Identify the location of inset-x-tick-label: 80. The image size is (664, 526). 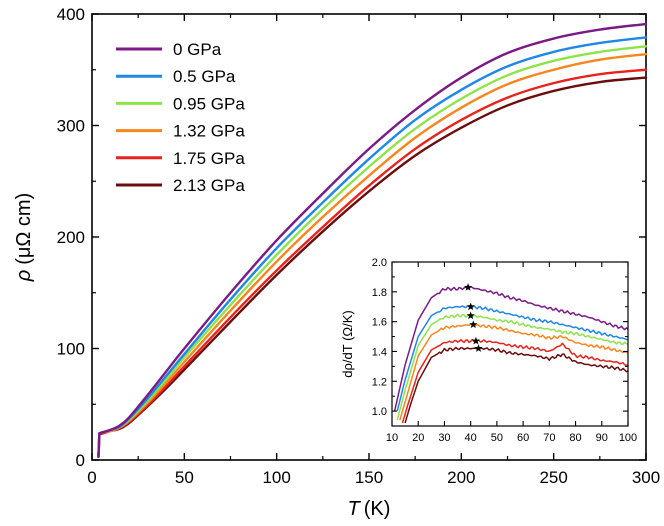
(575, 438).